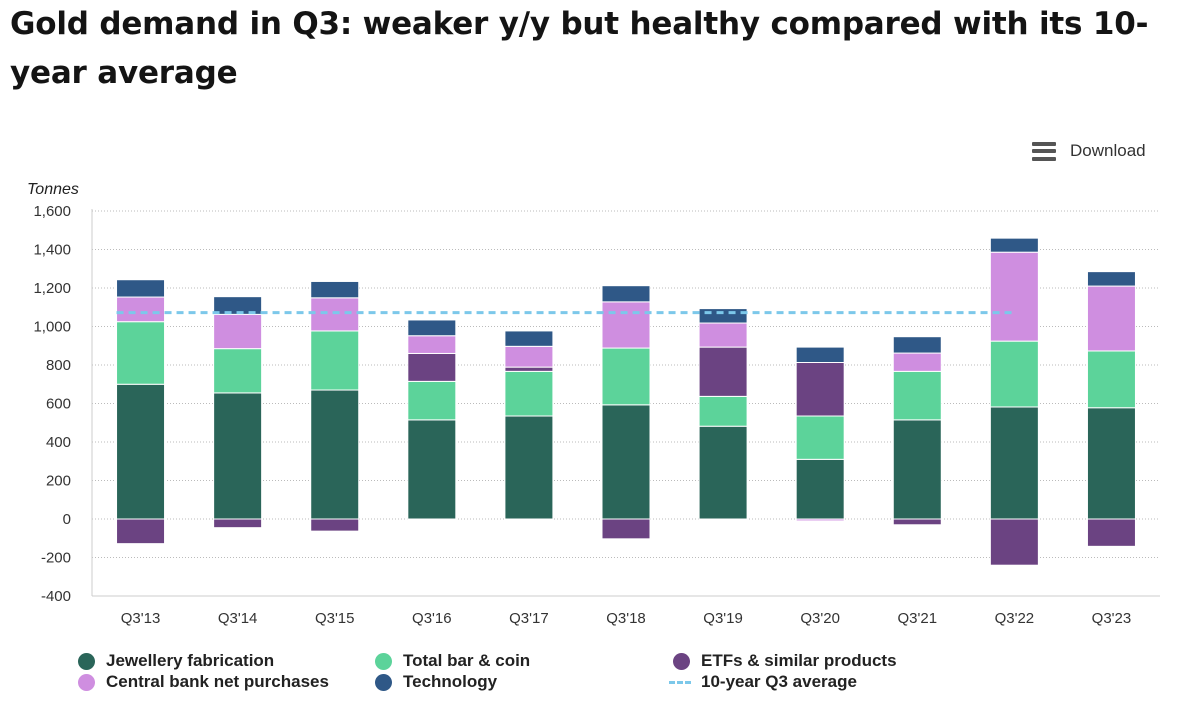 This screenshot has height=707, width=1190. What do you see at coordinates (1089, 151) in the screenshot?
I see `download-button: Download` at bounding box center [1089, 151].